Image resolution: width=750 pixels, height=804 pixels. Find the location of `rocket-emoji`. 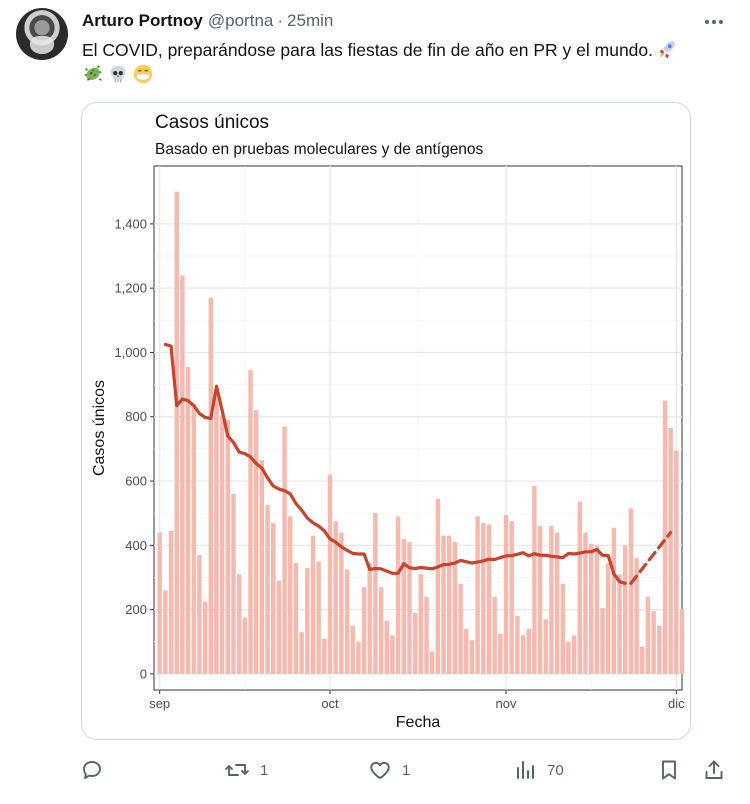

rocket-emoji is located at coordinates (667, 49).